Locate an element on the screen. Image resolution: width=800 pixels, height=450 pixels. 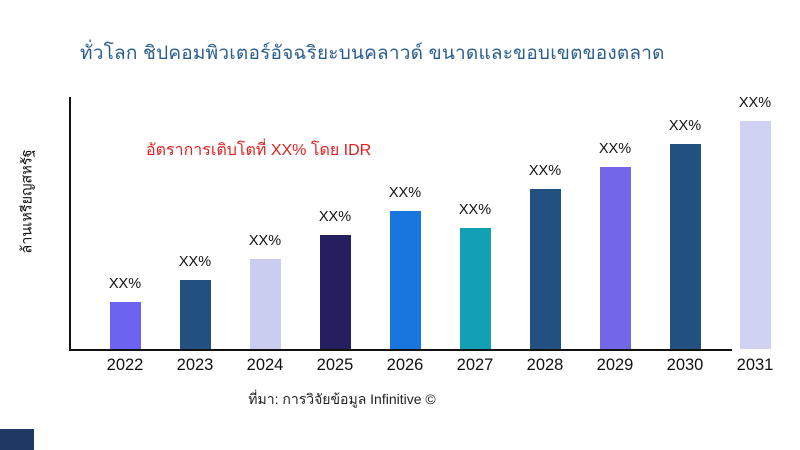
x-tick-label-2024: 2024 is located at coordinates (265, 365).